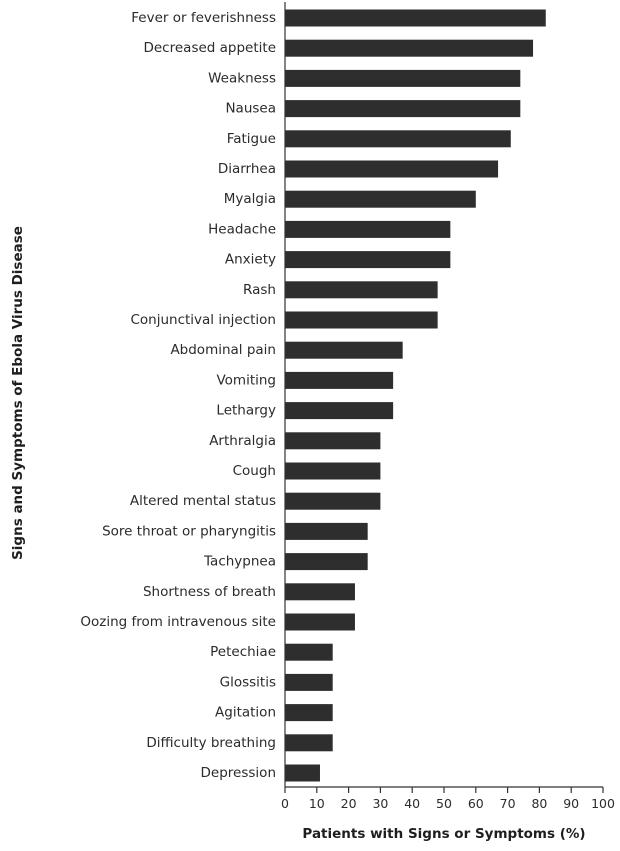  I want to click on category-label: Oozing from intravenous site, so click(178, 622).